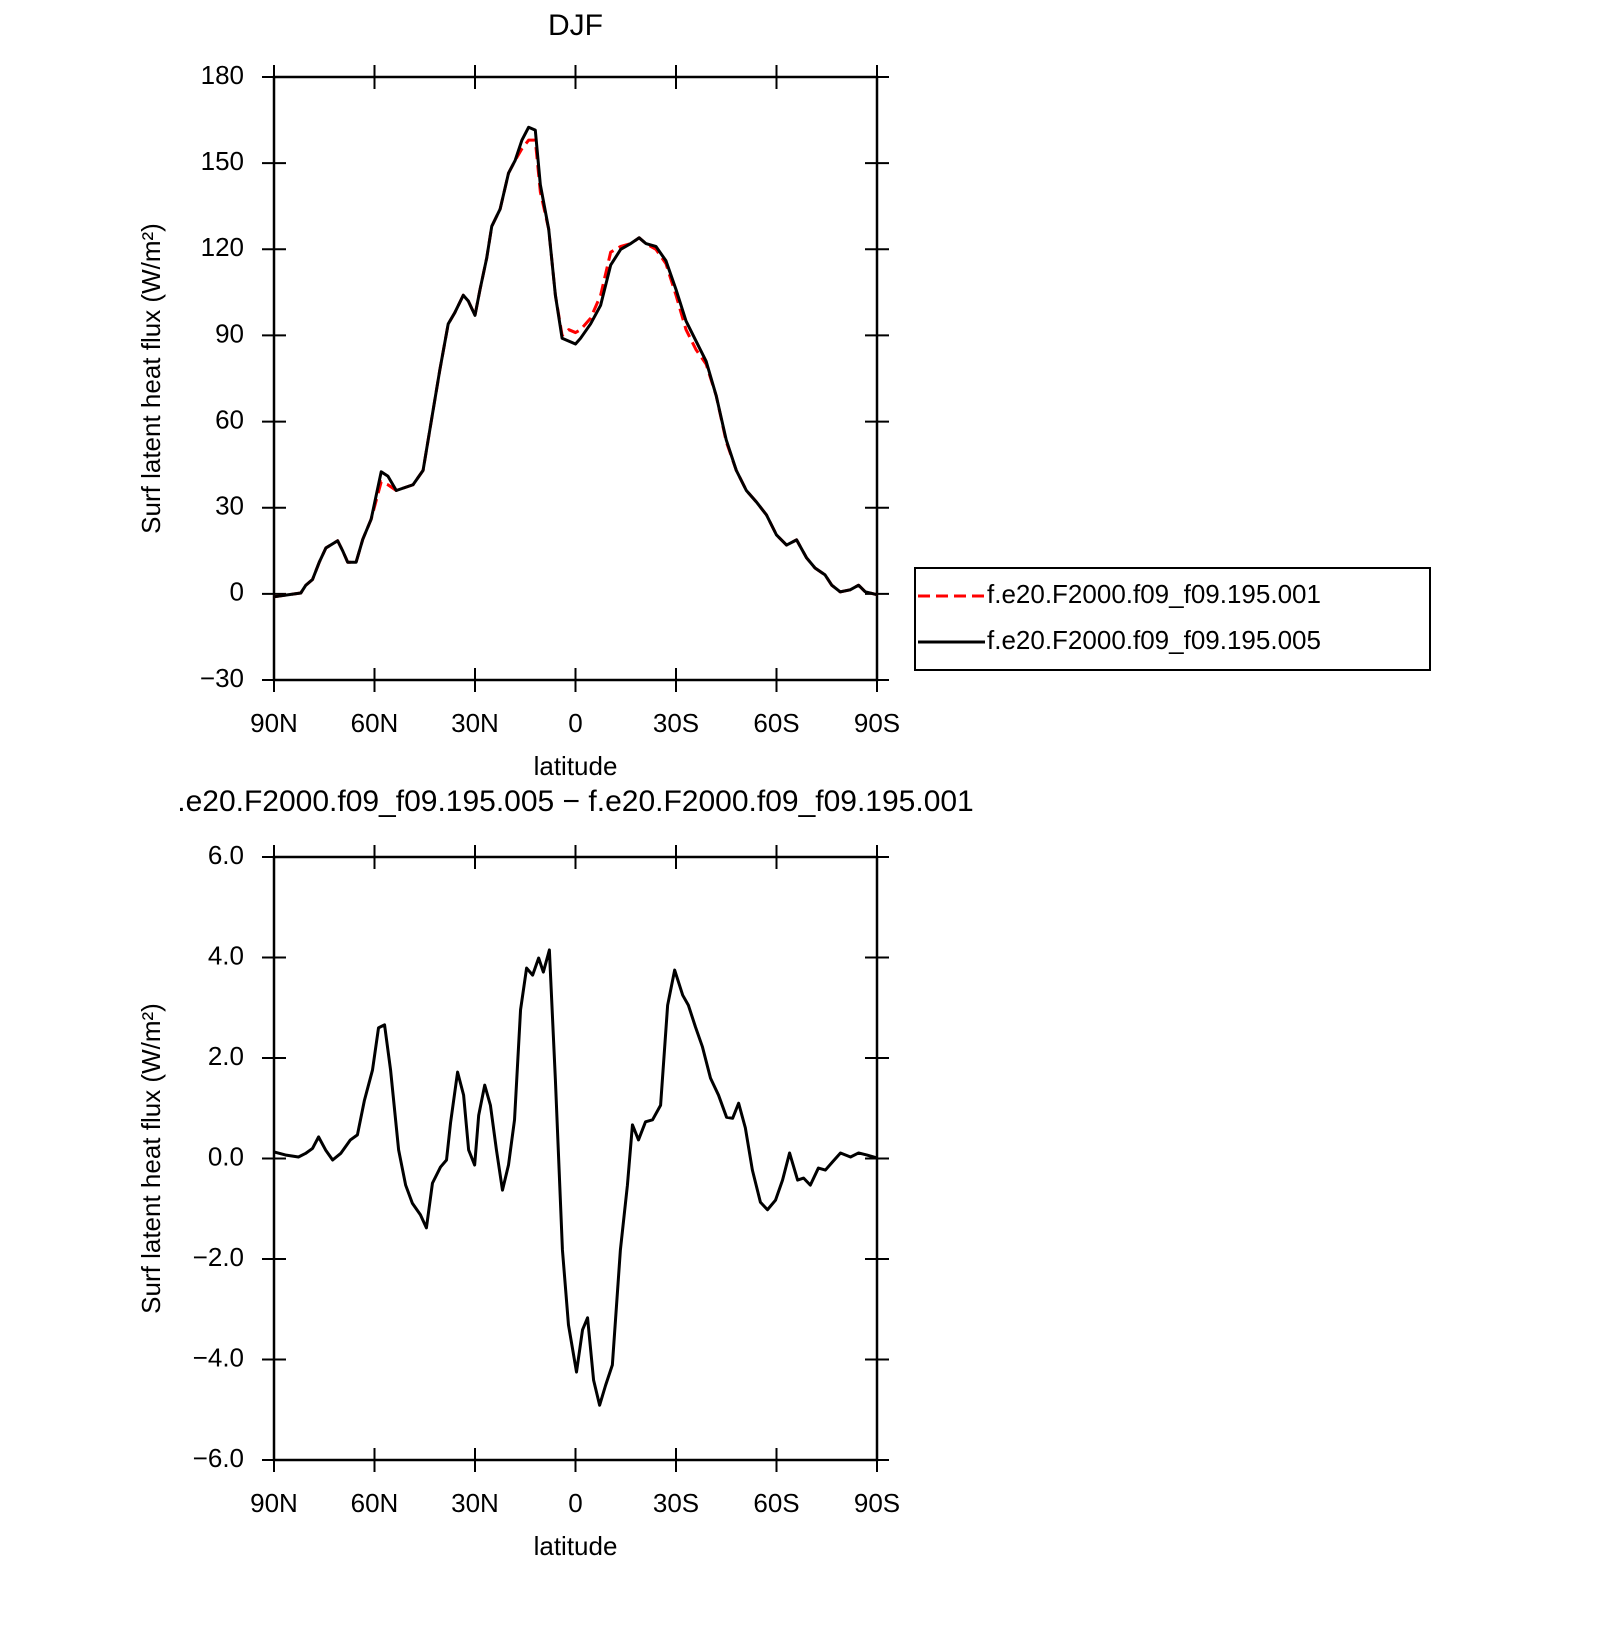 The image size is (1599, 1635). Describe the element at coordinates (222, 247) in the screenshot. I see `y-tick-label: 120` at that location.